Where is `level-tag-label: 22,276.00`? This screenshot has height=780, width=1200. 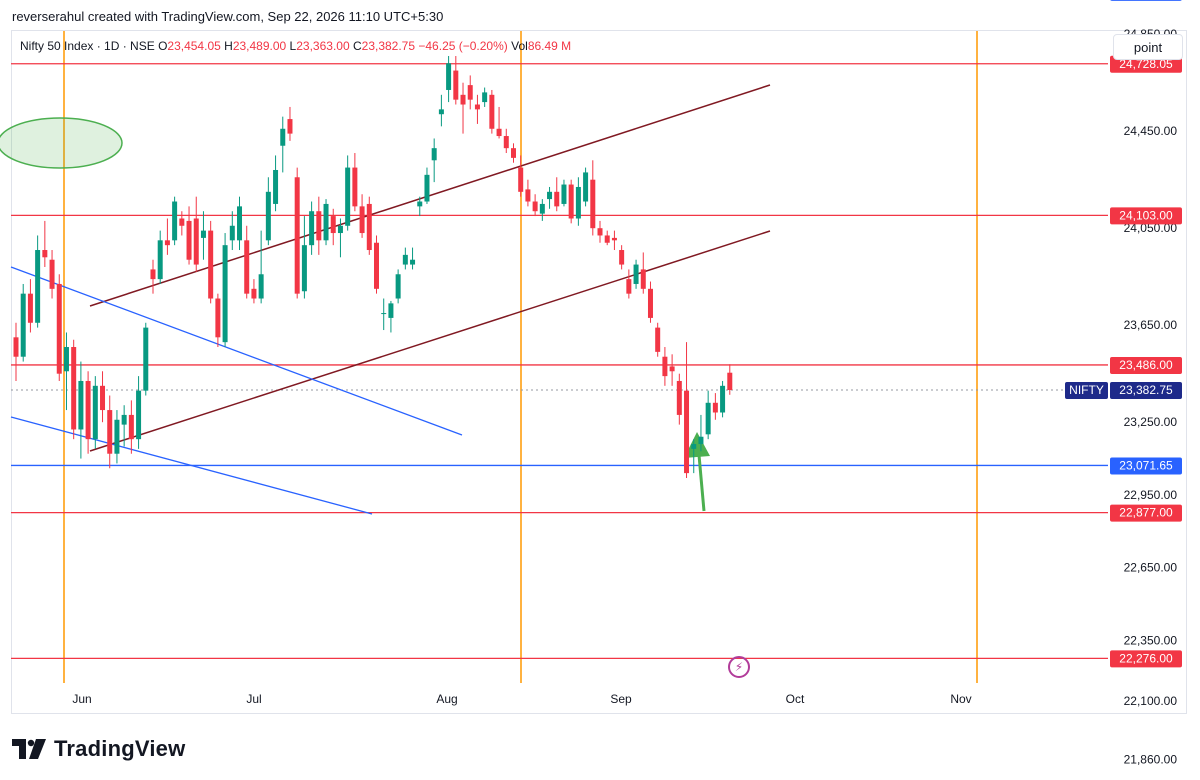 level-tag-label: 22,276.00 is located at coordinates (1146, 658).